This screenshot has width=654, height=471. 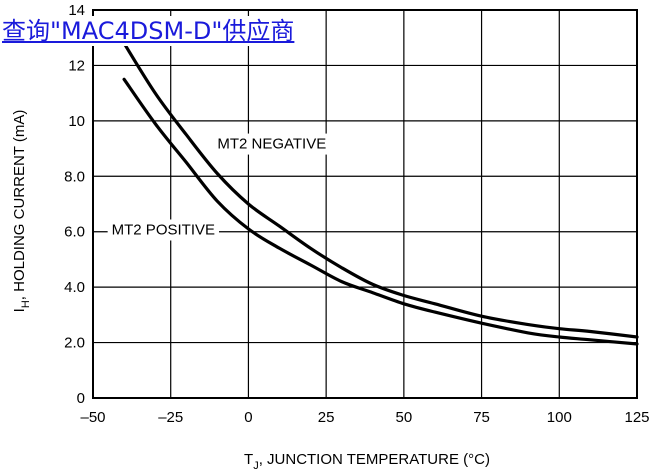 I want to click on x-tick-label: –25, so click(x=170, y=417).